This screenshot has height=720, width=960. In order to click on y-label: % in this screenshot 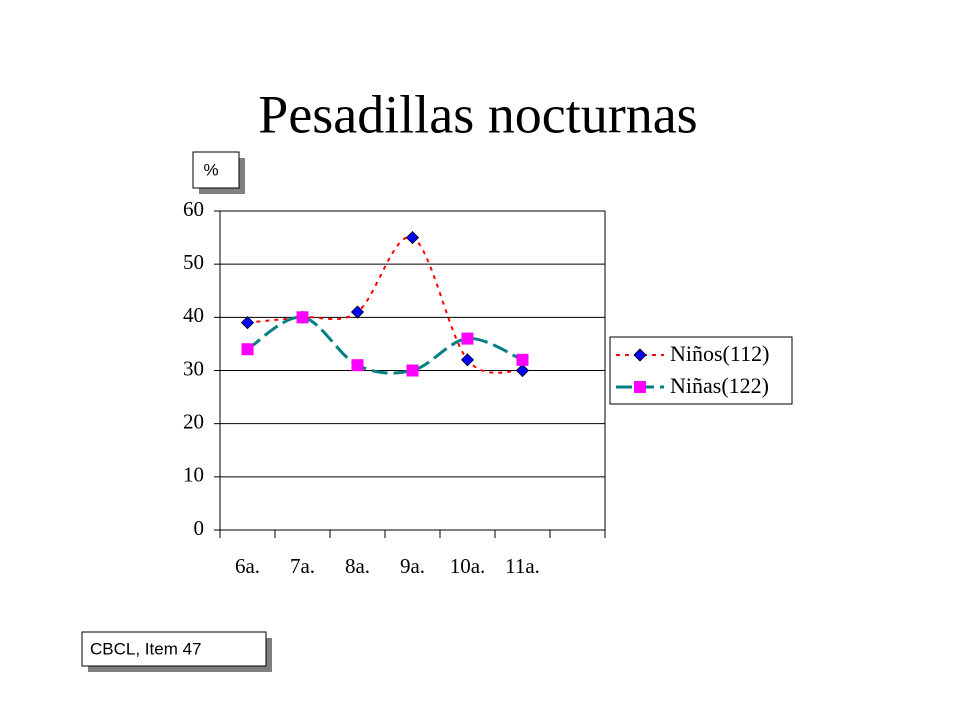, I will do `click(210, 169)`.